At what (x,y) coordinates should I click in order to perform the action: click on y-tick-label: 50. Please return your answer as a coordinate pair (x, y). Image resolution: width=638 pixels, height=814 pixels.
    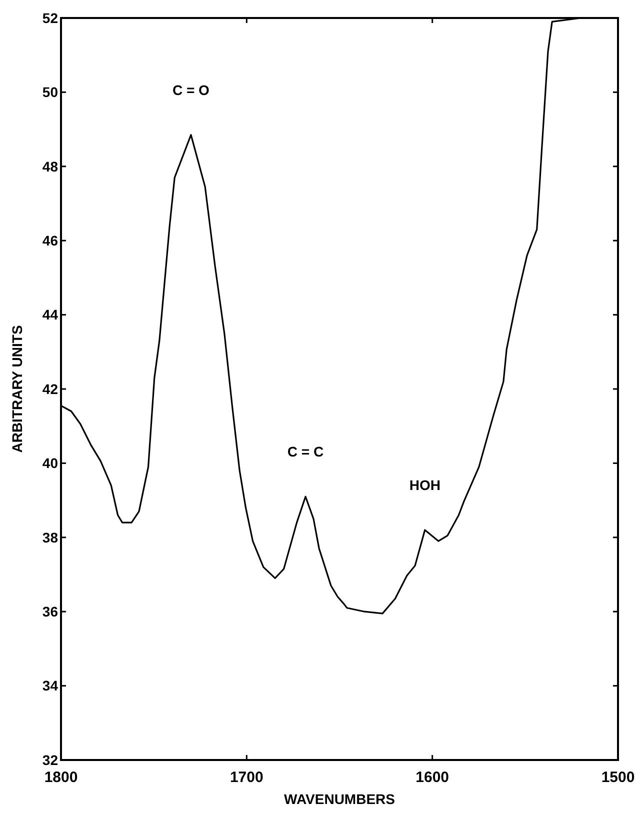
    Looking at the image, I should click on (50, 92).